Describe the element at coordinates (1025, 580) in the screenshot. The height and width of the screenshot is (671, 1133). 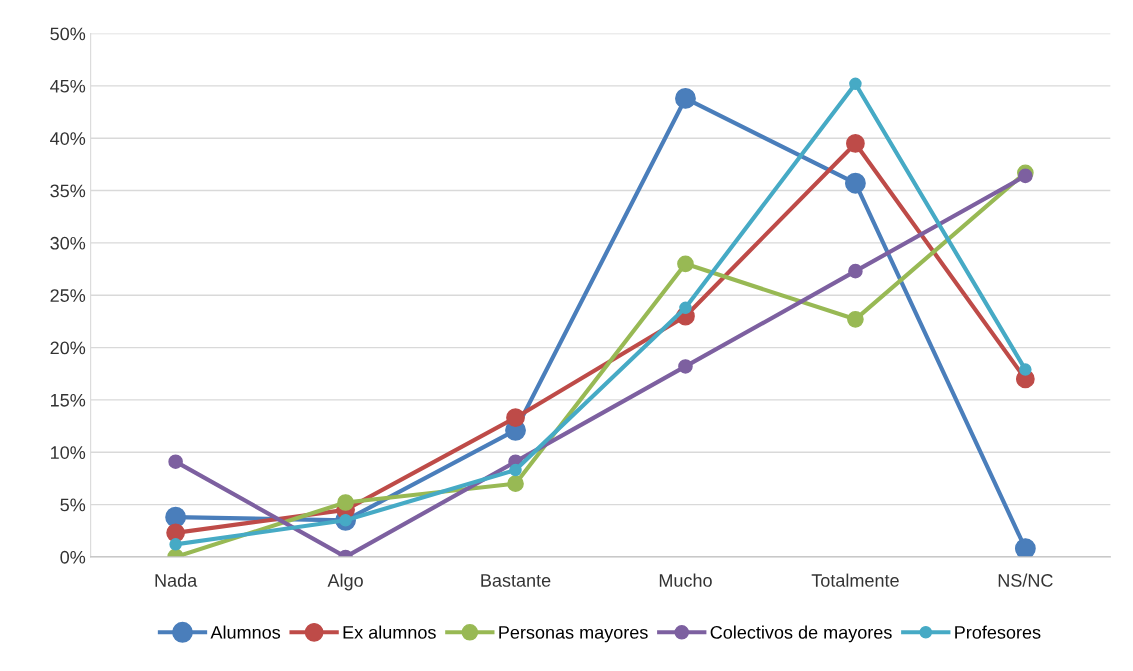
I see `x-tick-label: NS/NC` at that location.